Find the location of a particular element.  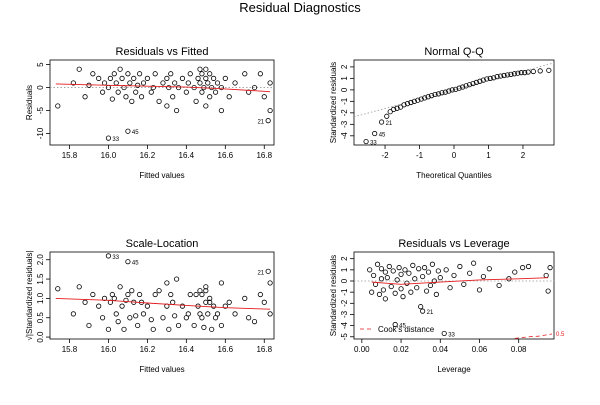

outlier-label: 45 is located at coordinates (135, 133).